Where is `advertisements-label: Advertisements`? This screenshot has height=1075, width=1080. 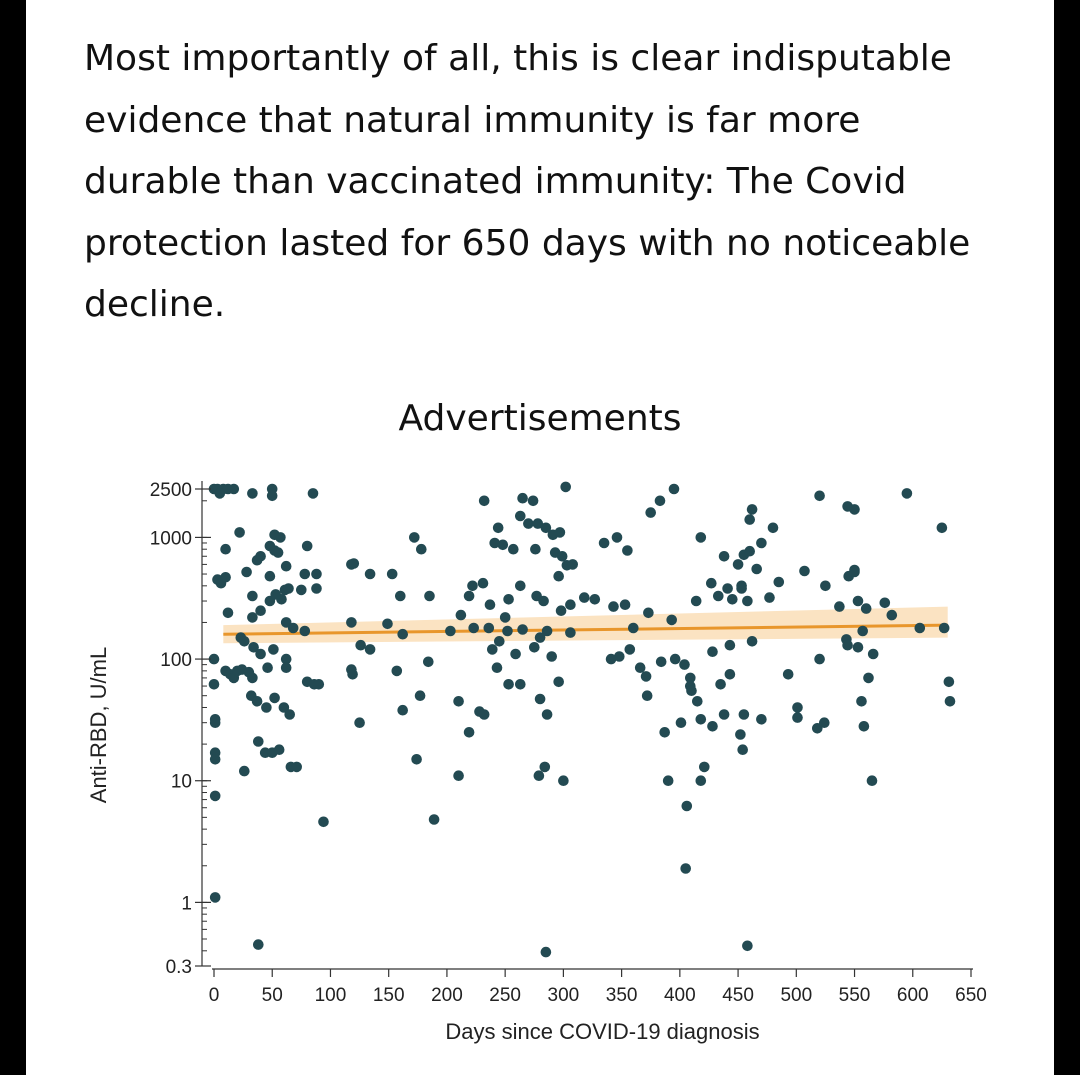
advertisements-label: Advertisements is located at coordinates (540, 418).